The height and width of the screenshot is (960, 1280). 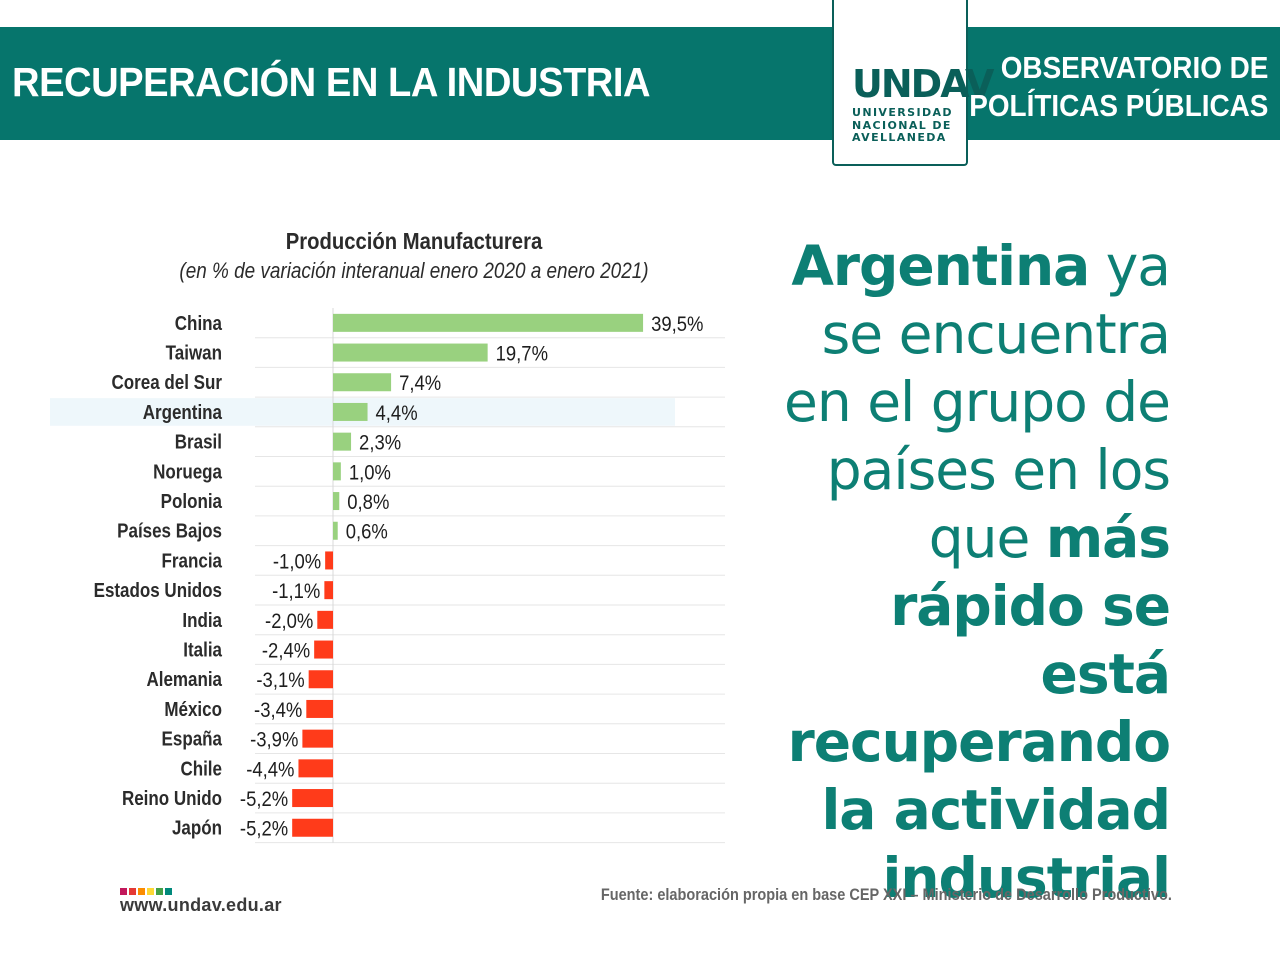 What do you see at coordinates (367, 532) in the screenshot?
I see `value-label: 0,6%` at bounding box center [367, 532].